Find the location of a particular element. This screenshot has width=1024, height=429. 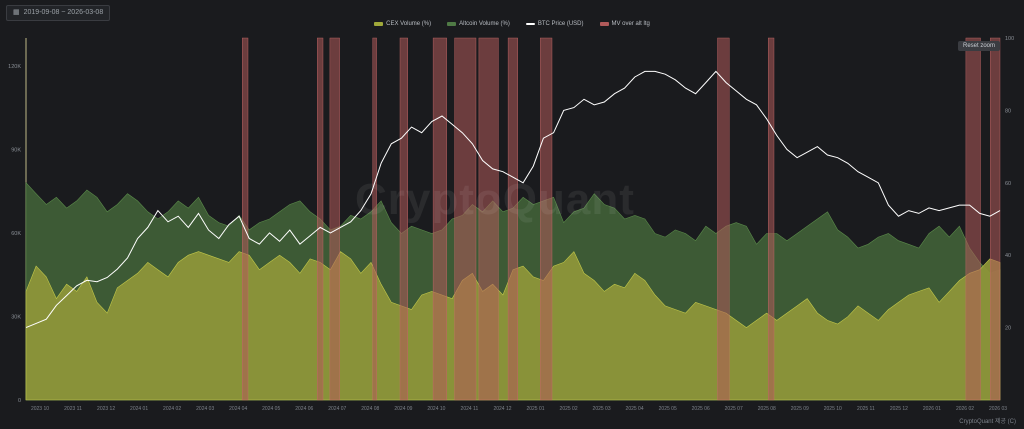

date-range-text: 2019-09-08 ~ 2026-03-08 is located at coordinates (63, 12).